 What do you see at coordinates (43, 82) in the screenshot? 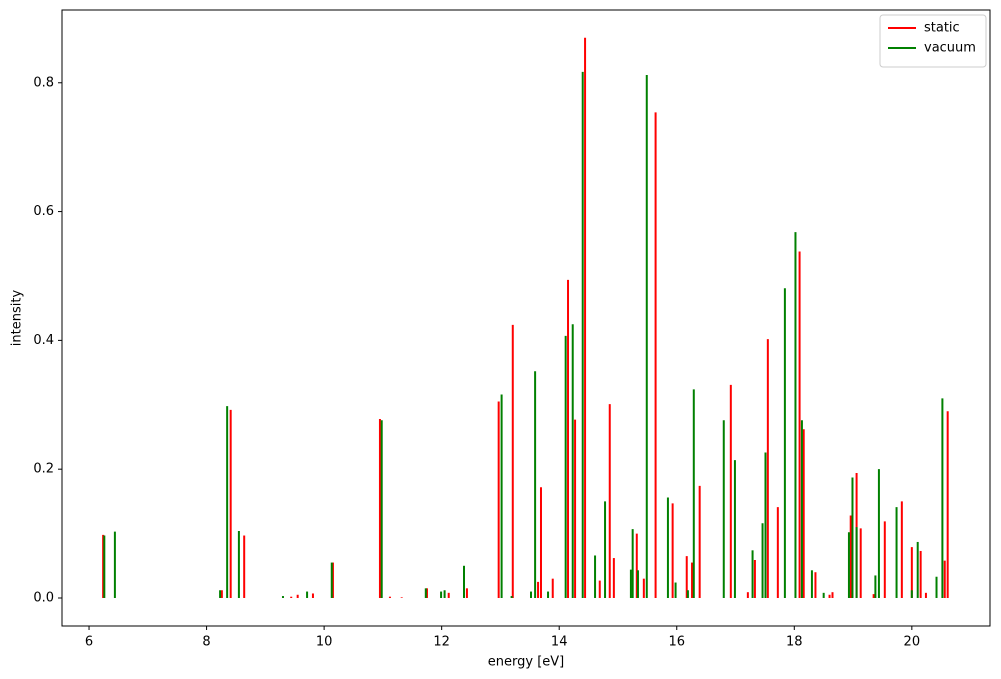
I see `y-tick-label: 0.8` at bounding box center [43, 82].